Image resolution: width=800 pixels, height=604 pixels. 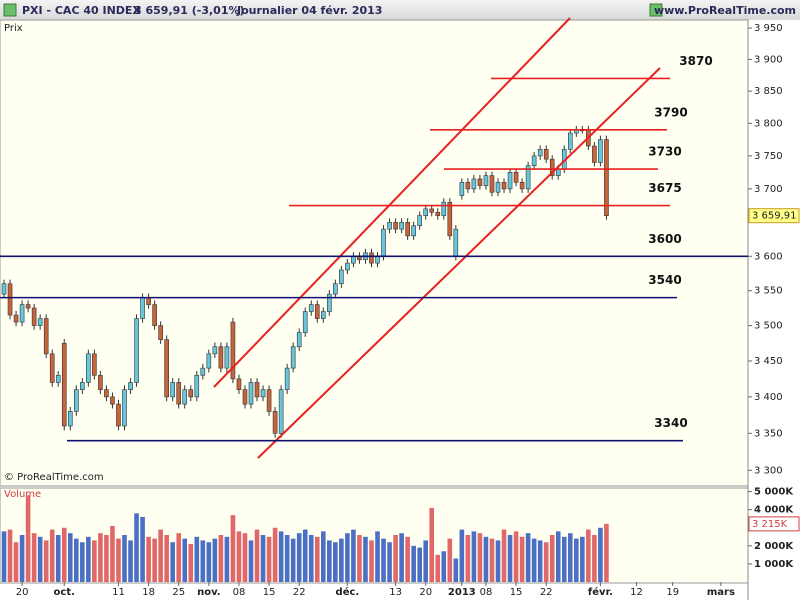 I want to click on header-icon, so click(x=656, y=10).